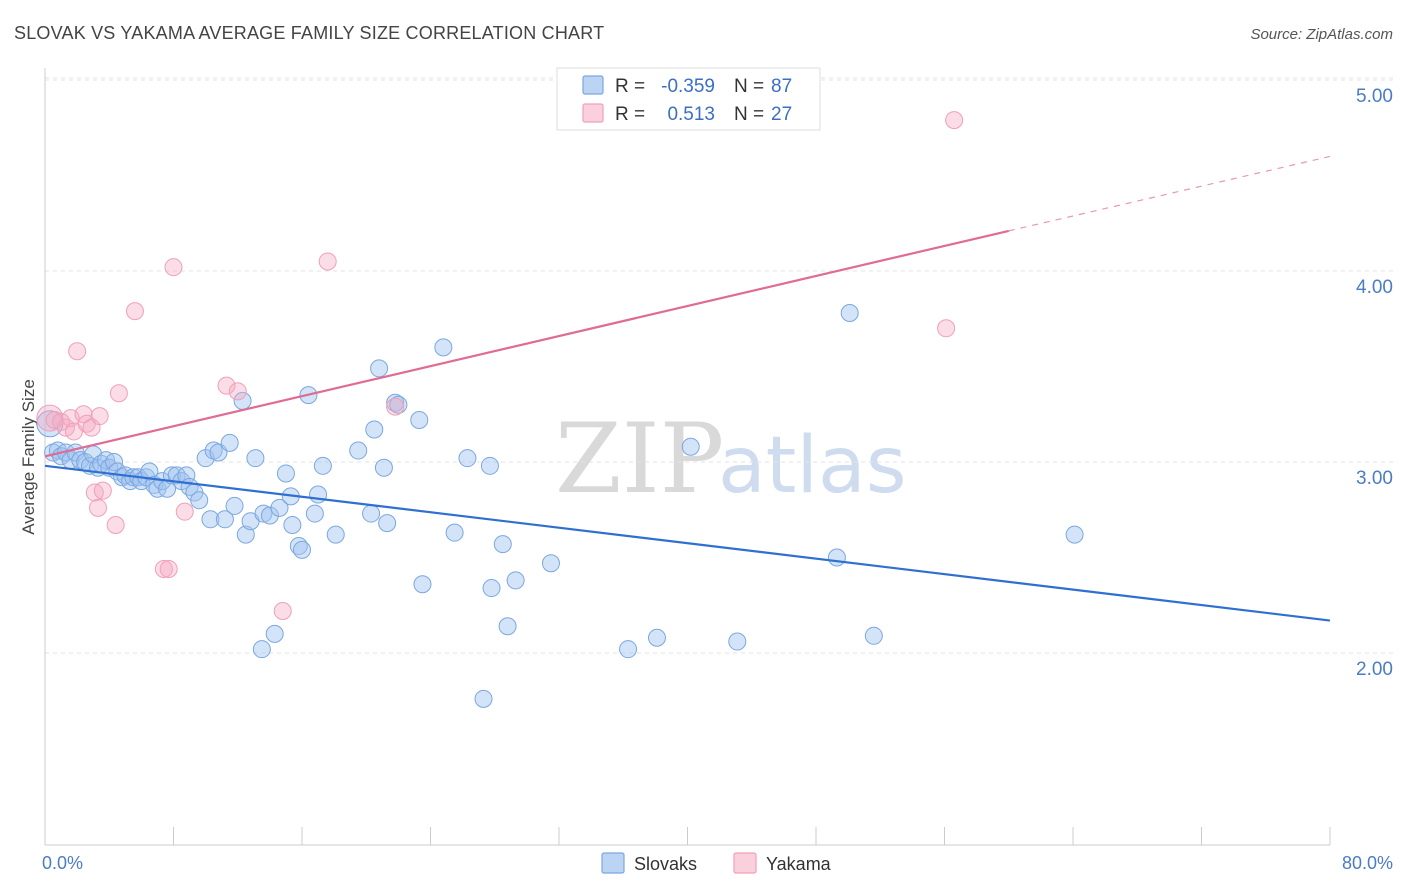  Describe the element at coordinates (1367, 863) in the screenshot. I see `x-tick-label-max: 80.0%` at that location.